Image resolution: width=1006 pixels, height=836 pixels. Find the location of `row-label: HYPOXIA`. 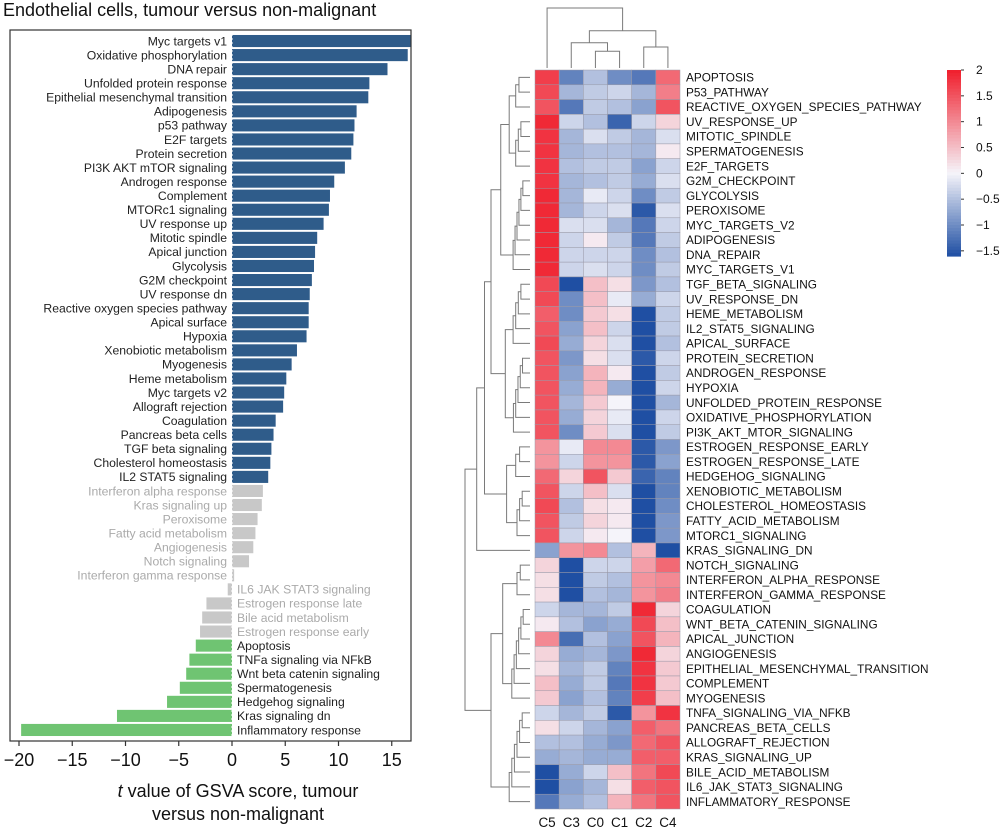

row-label: HYPOXIA is located at coordinates (712, 388).